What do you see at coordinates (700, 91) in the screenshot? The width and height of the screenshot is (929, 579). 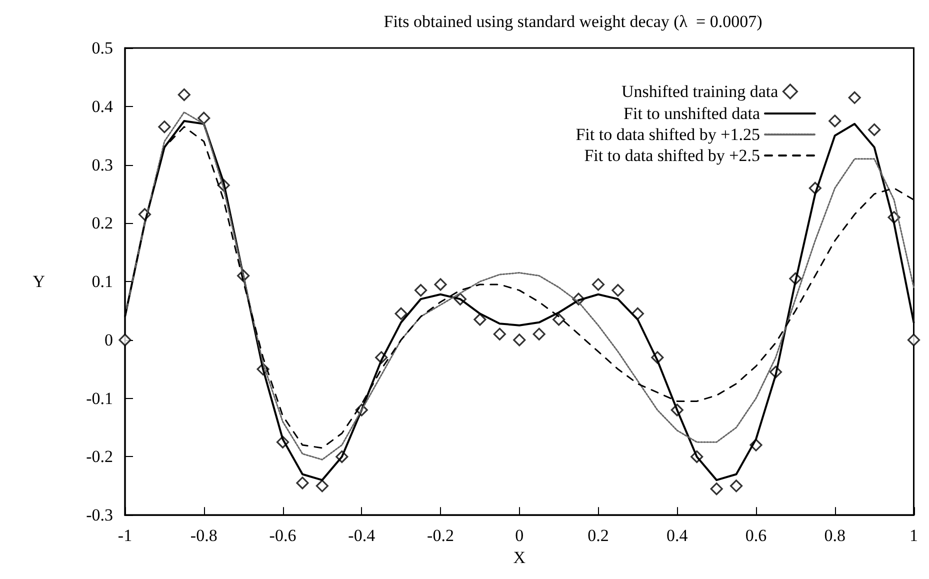 I see `legend-label: Unshifted training data` at bounding box center [700, 91].